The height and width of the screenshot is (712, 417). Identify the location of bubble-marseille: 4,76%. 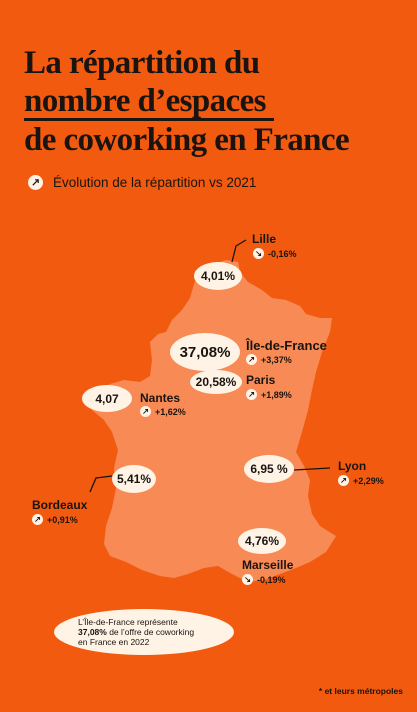
(262, 541).